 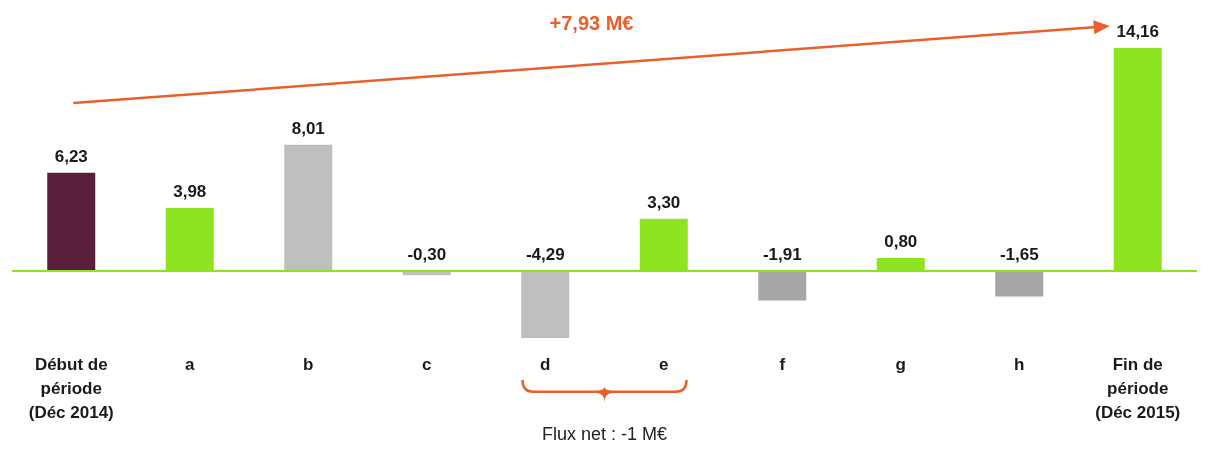 I want to click on data-label: -4,29, so click(x=545, y=254).